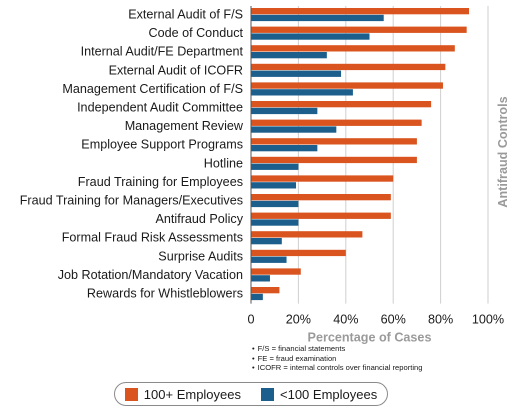 The width and height of the screenshot is (513, 412). I want to click on x-tick-label: 100%, so click(488, 320).